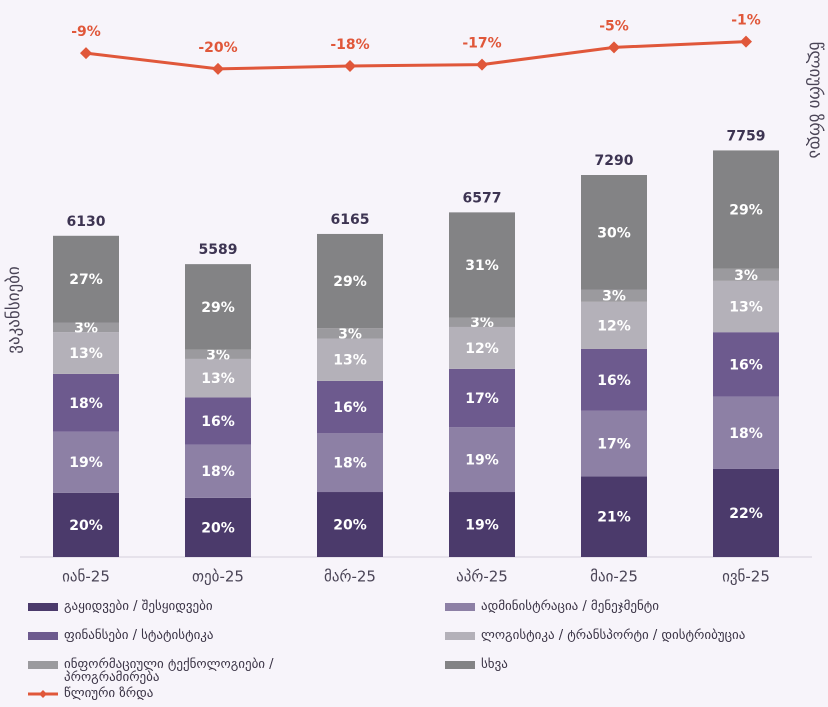 This screenshot has height=707, width=828. What do you see at coordinates (614, 161) in the screenshot?
I see `total-label: 7290` at bounding box center [614, 161].